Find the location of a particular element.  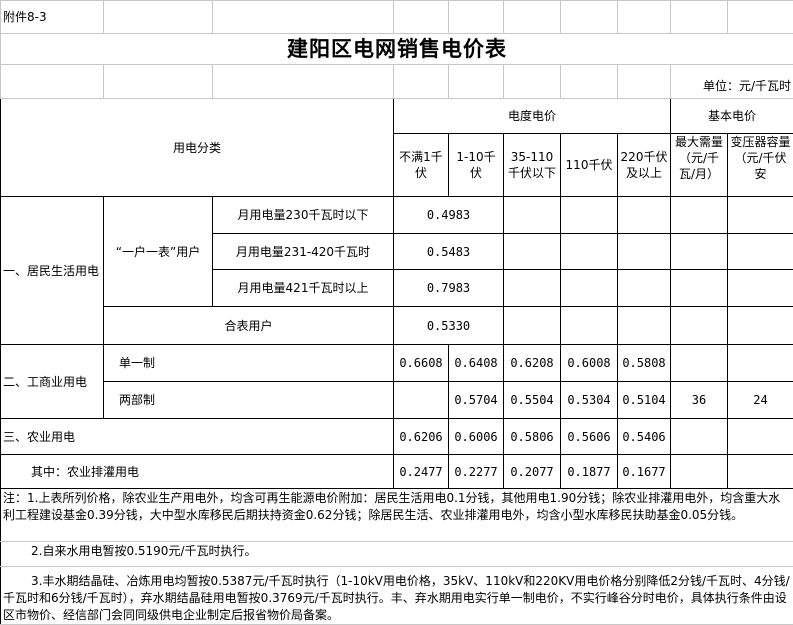

page-title: 建阳区电网销售电价表 is located at coordinates (397, 49).